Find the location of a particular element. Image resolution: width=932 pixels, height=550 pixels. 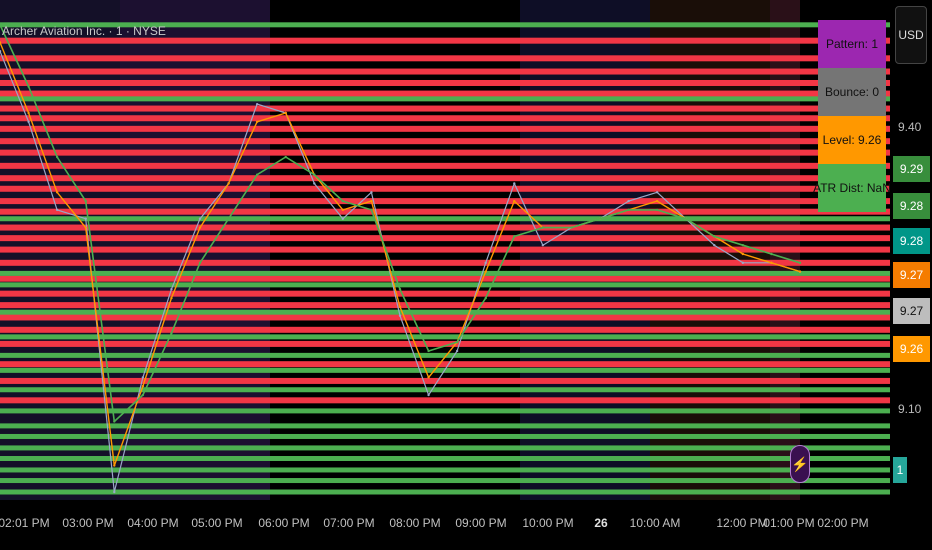

time-tick-label: 01:00 PM is located at coordinates (789, 523).